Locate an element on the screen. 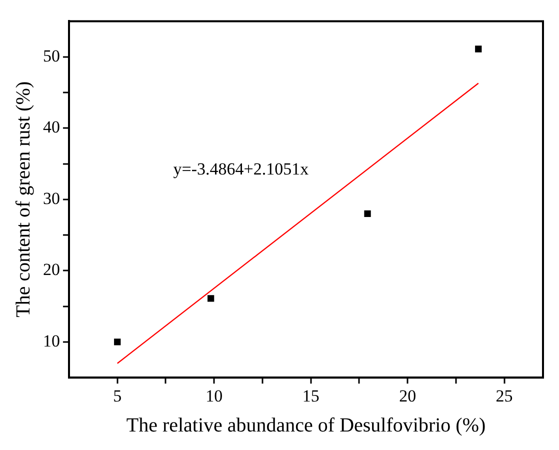 The height and width of the screenshot is (450, 559). annotation: y=-3.4864+2.1051x is located at coordinates (241, 168).